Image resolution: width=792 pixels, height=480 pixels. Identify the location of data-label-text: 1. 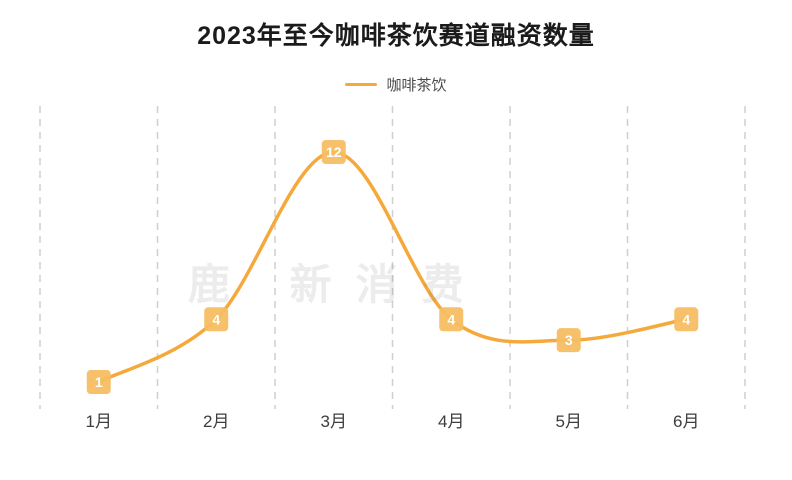
(99, 382).